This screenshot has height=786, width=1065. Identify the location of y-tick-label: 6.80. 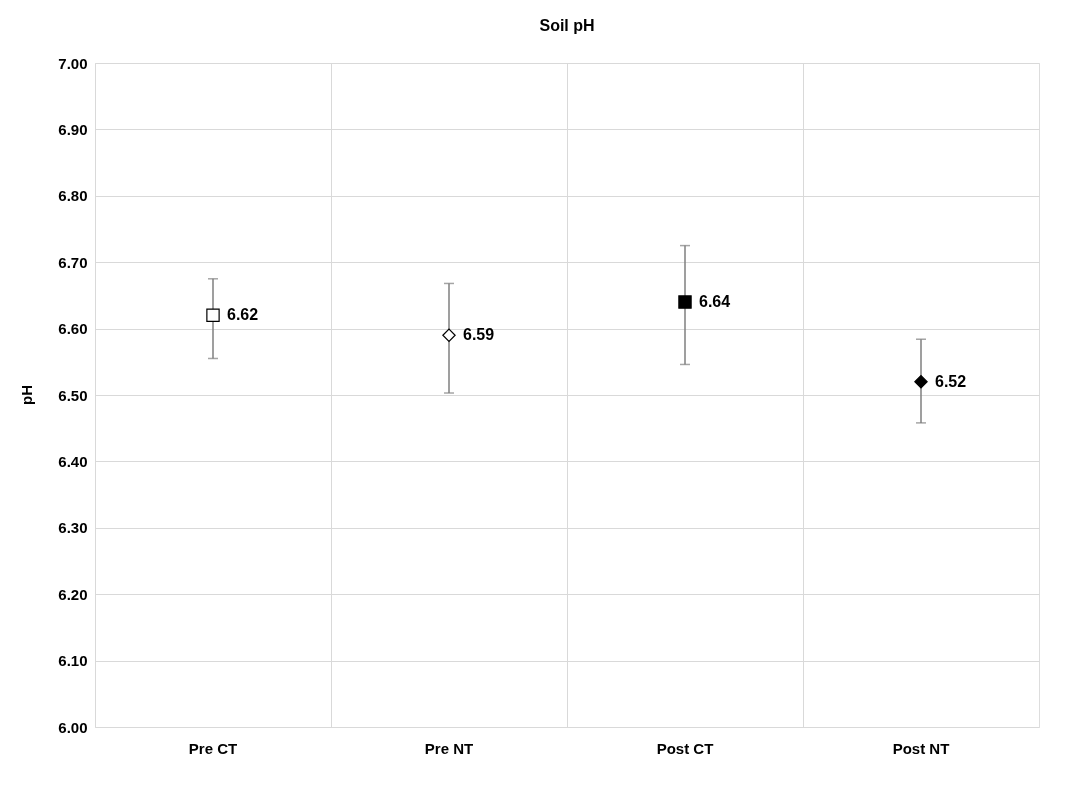
(73, 196).